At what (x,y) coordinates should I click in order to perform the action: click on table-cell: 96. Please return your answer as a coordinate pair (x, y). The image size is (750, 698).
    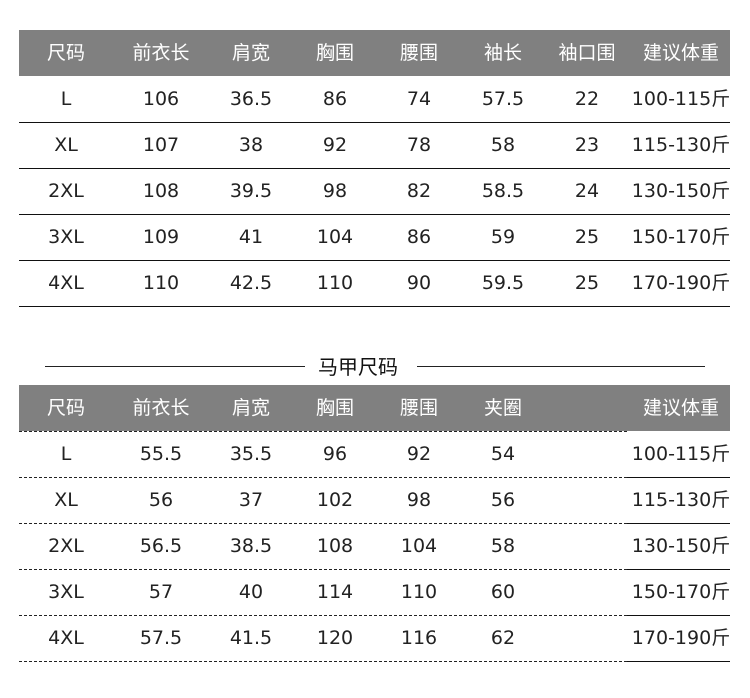
    Looking at the image, I should click on (335, 454).